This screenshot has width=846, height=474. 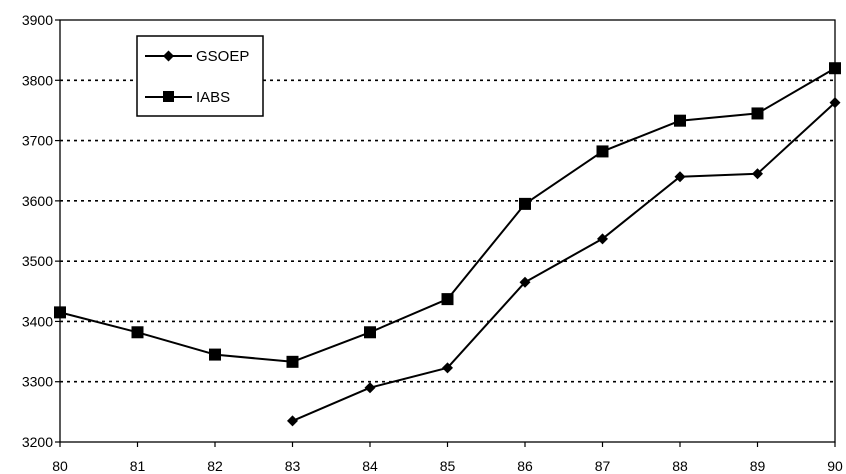 What do you see at coordinates (37, 382) in the screenshot?
I see `y-tick-label: 3300` at bounding box center [37, 382].